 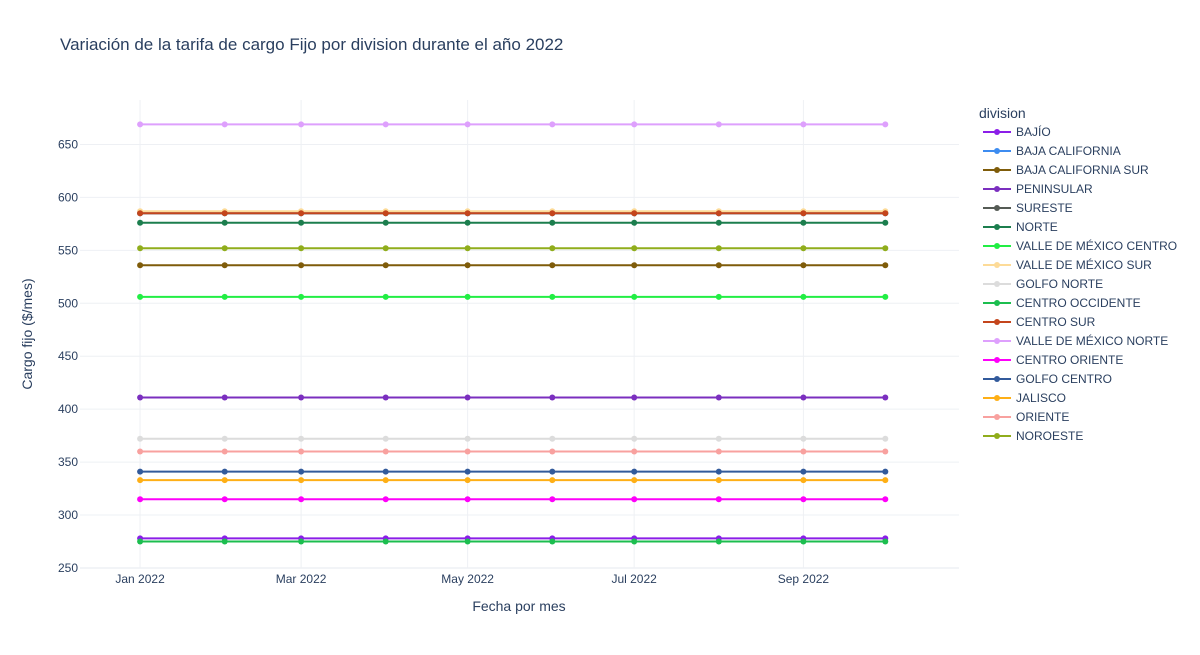 What do you see at coordinates (1053, 360) in the screenshot?
I see `legend-item: CENTRO ORIENTE` at bounding box center [1053, 360].